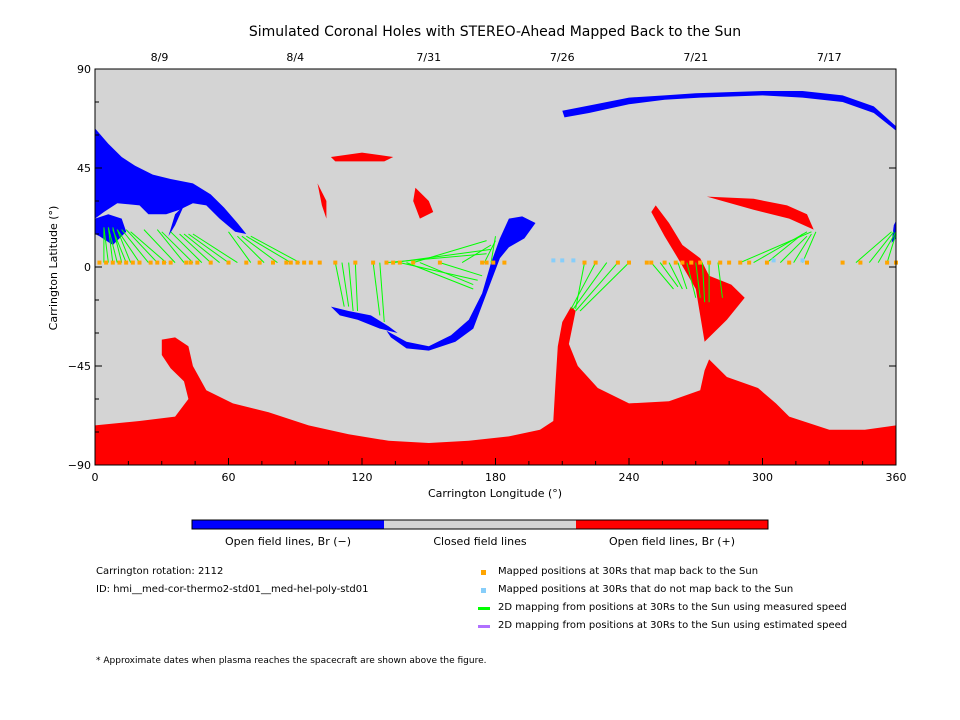 This screenshot has width=960, height=720. What do you see at coordinates (480, 541) in the screenshot?
I see `colorbar-label-closed: Closed field lines` at bounding box center [480, 541].